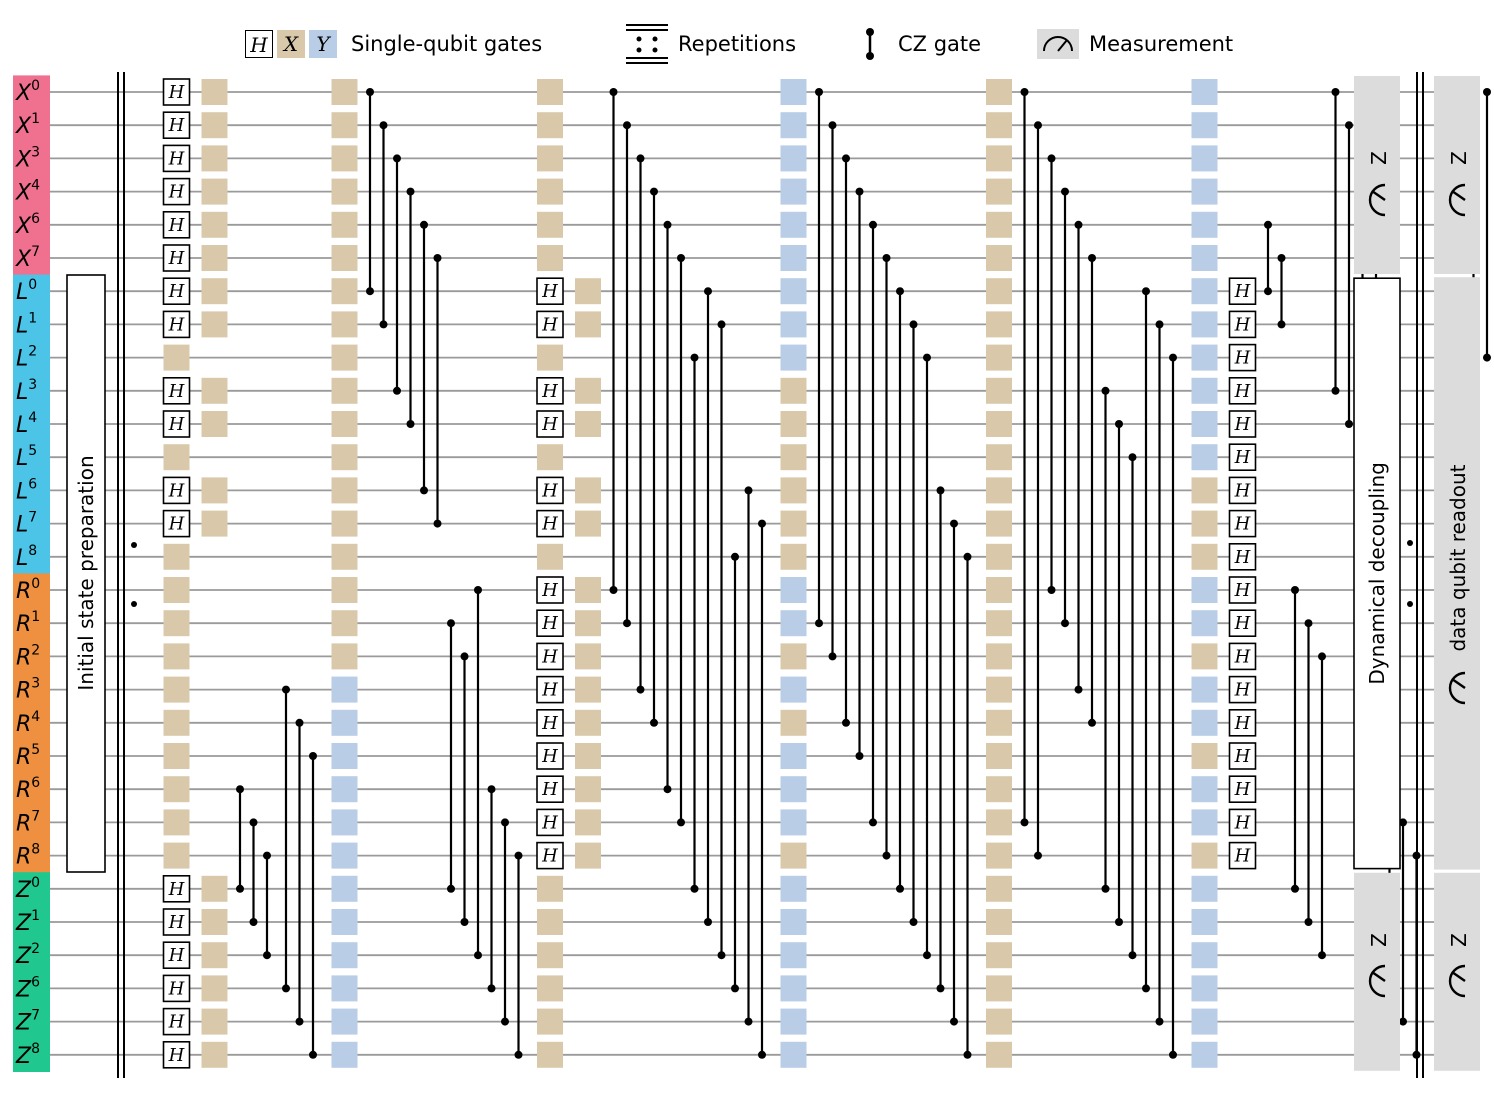  What do you see at coordinates (1410, 543) in the screenshot?
I see `repetition-dot` at bounding box center [1410, 543].